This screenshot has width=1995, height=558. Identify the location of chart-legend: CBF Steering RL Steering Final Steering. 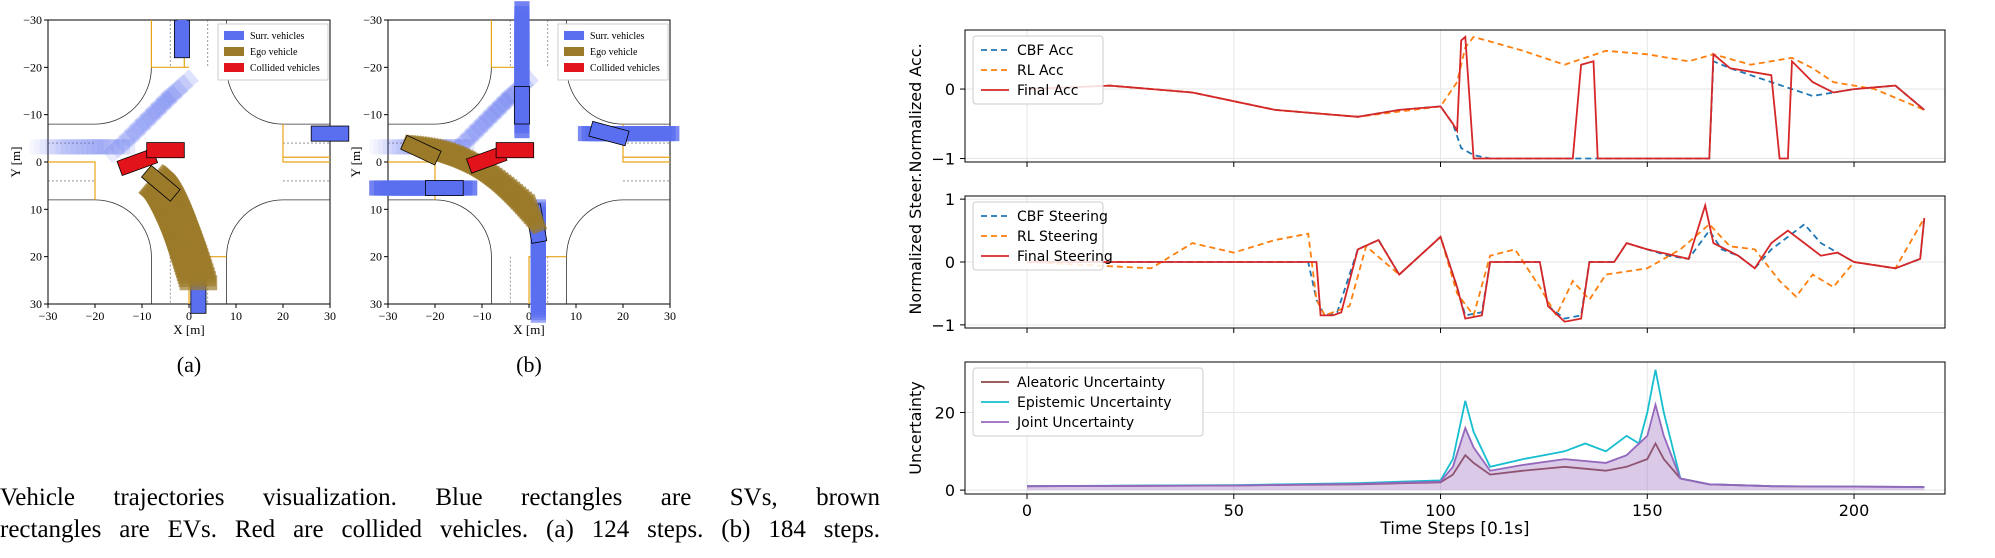
(1042, 236).